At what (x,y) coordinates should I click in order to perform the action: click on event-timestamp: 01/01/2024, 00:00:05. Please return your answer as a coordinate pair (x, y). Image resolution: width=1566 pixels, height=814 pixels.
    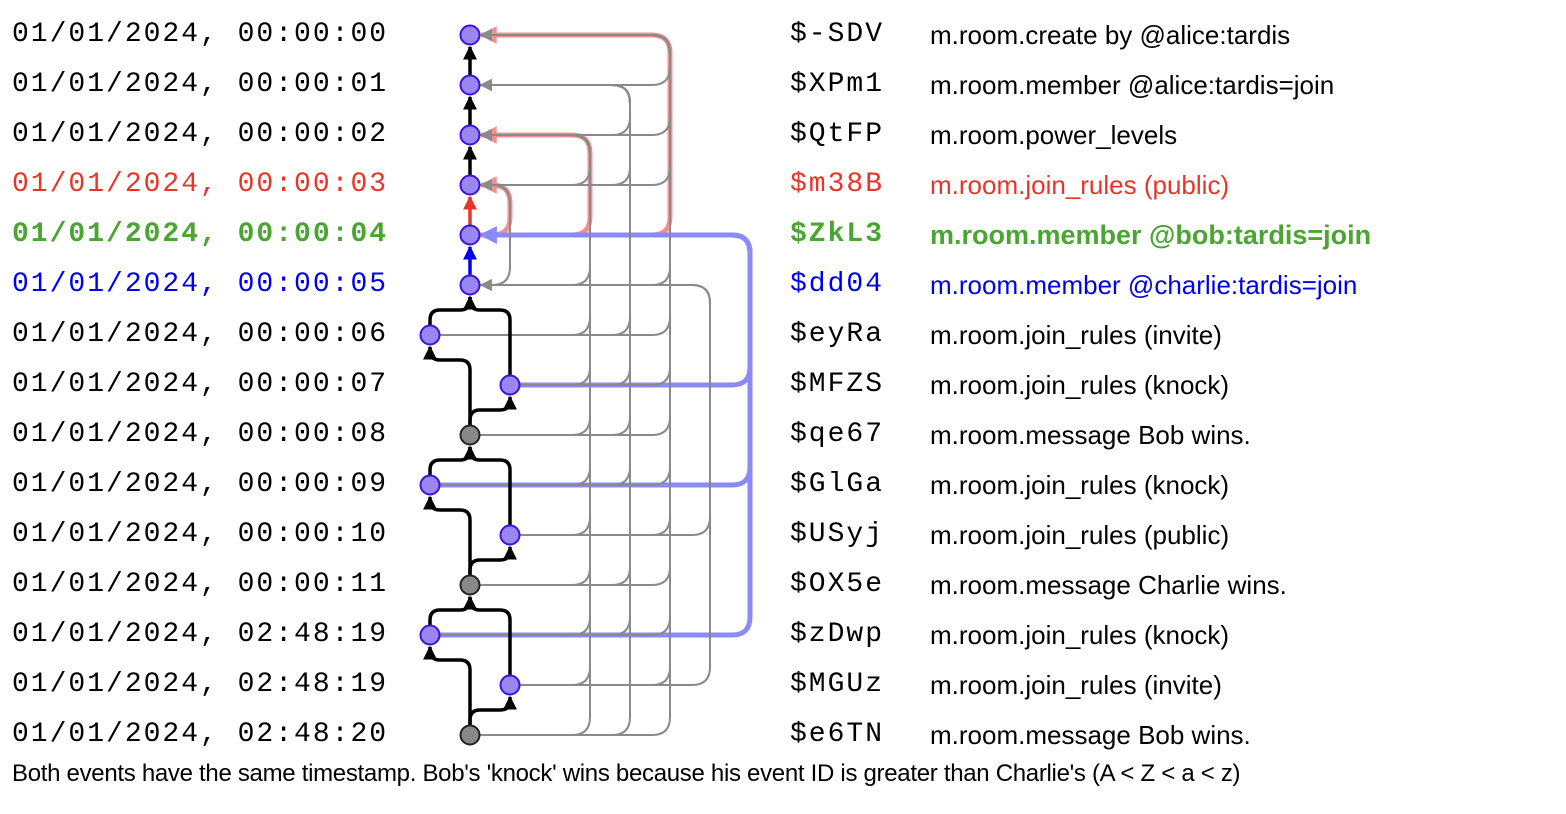
    Looking at the image, I should click on (200, 284).